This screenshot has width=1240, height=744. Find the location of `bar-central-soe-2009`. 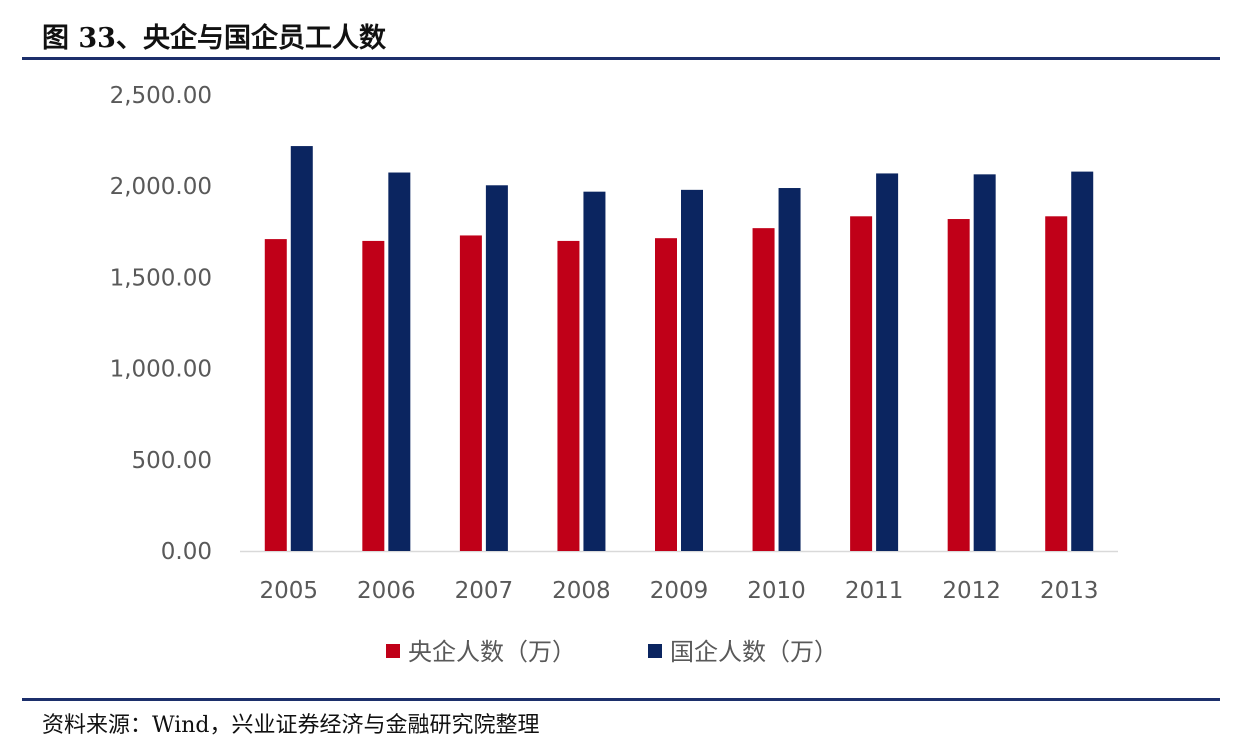

bar-central-soe-2009 is located at coordinates (666, 394).